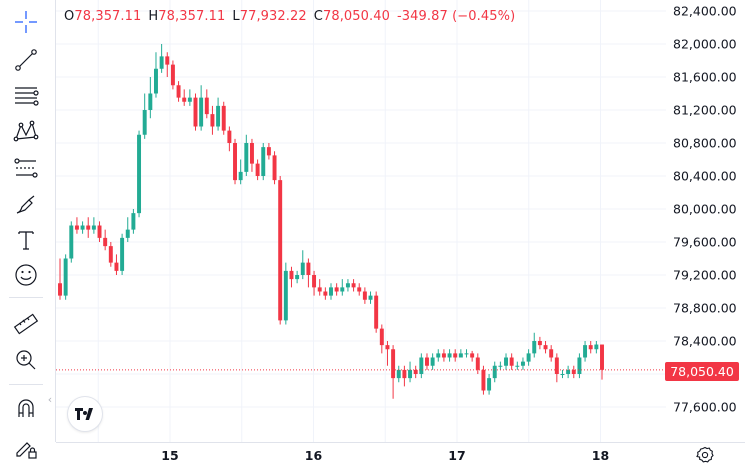 This screenshot has width=745, height=470. Describe the element at coordinates (26, 60) in the screenshot. I see `trend-line-icon` at that location.